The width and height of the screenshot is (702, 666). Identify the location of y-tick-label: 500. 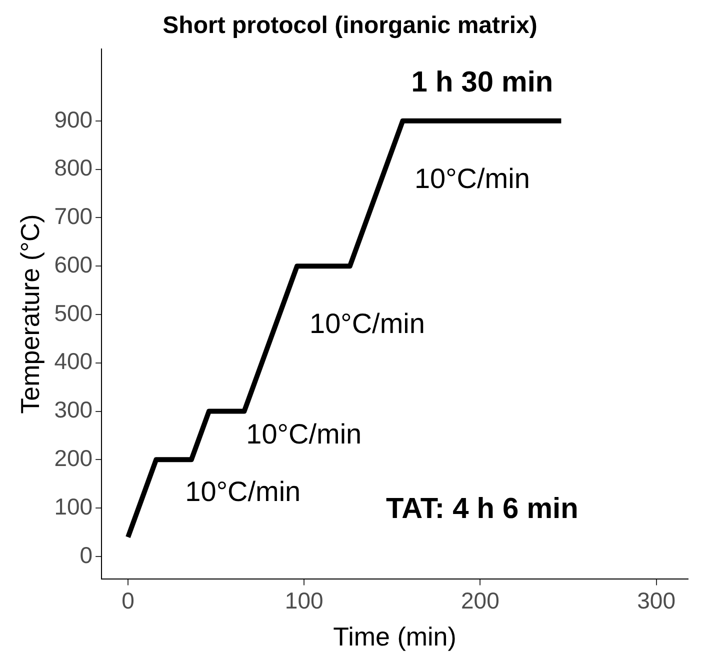
(73, 313).